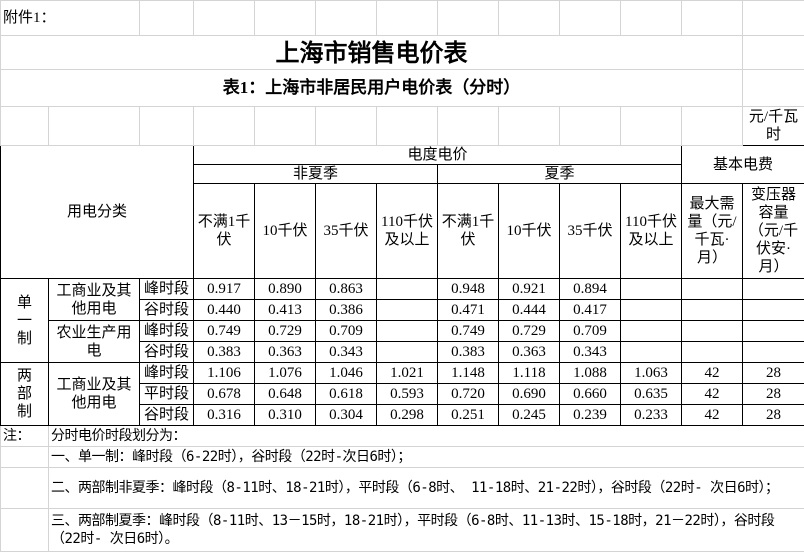 The image size is (804, 552). What do you see at coordinates (25, 436) in the screenshot?
I see `note-label: 注：` at bounding box center [25, 436].